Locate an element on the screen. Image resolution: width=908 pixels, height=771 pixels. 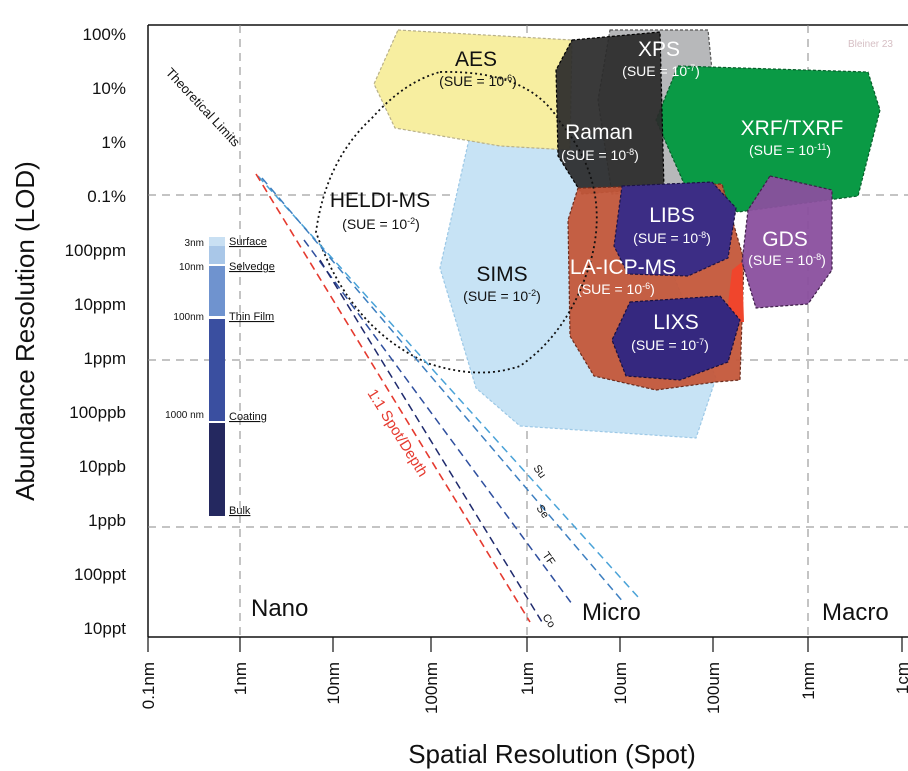
sims-sue-label: (SUE = 10-2) is located at coordinates (502, 296).